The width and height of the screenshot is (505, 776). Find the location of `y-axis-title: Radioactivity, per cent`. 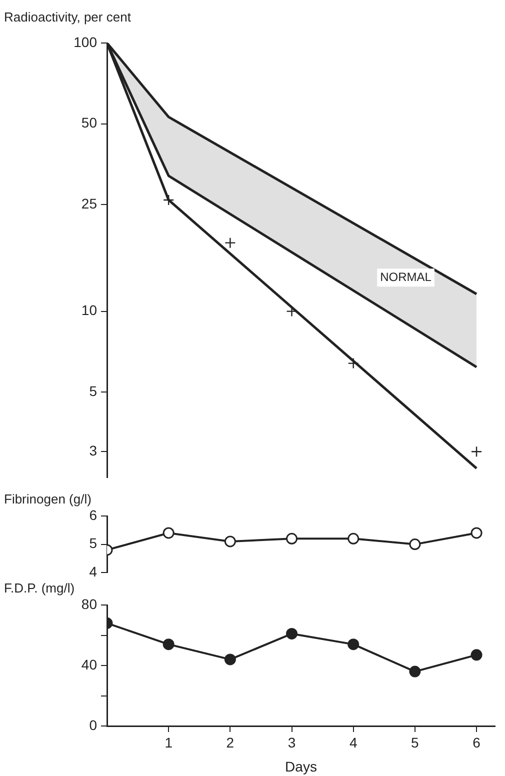

y-axis-title: Radioactivity, per cent is located at coordinates (68, 17).